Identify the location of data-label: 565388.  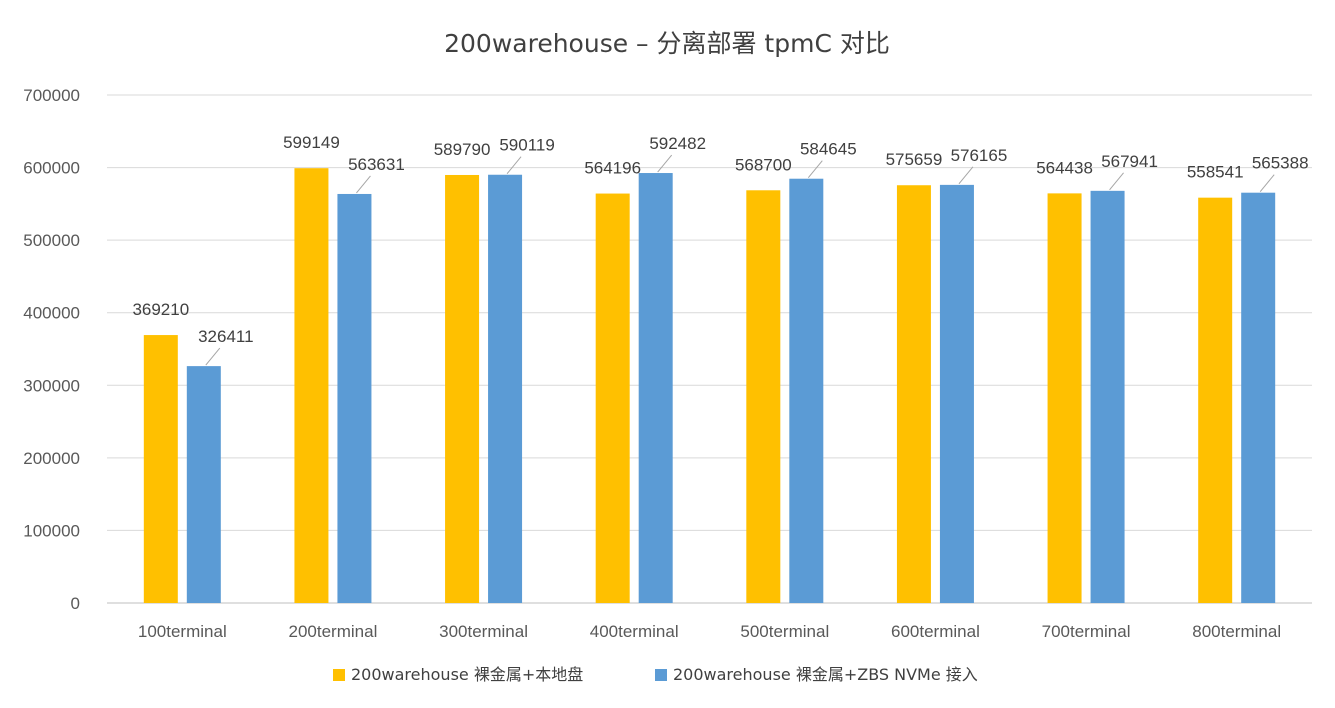
(1280, 163).